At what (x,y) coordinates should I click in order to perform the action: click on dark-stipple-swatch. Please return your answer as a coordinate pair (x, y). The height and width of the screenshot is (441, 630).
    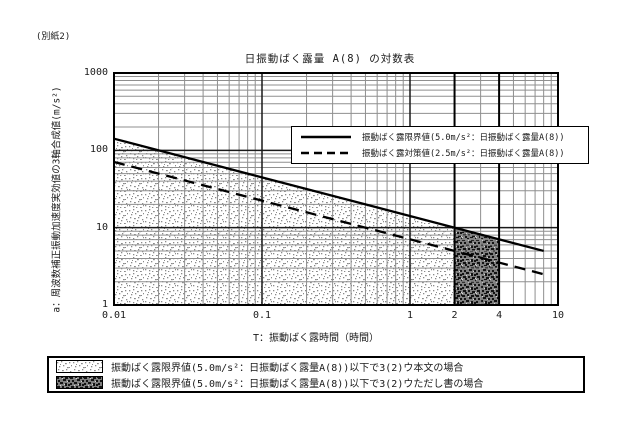
    Looking at the image, I should click on (79, 382).